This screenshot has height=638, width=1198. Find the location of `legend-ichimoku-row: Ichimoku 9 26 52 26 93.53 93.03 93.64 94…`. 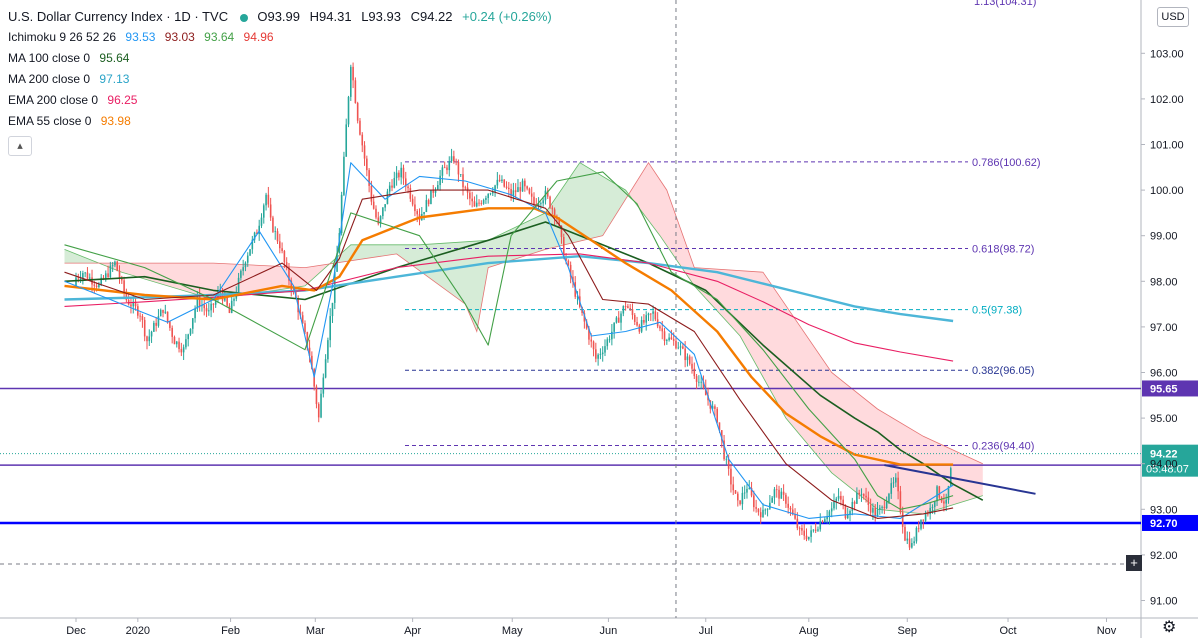

legend-ichimoku-row: Ichimoku 9 26 52 26 93.53 93.03 93.64 94… is located at coordinates (283, 37).